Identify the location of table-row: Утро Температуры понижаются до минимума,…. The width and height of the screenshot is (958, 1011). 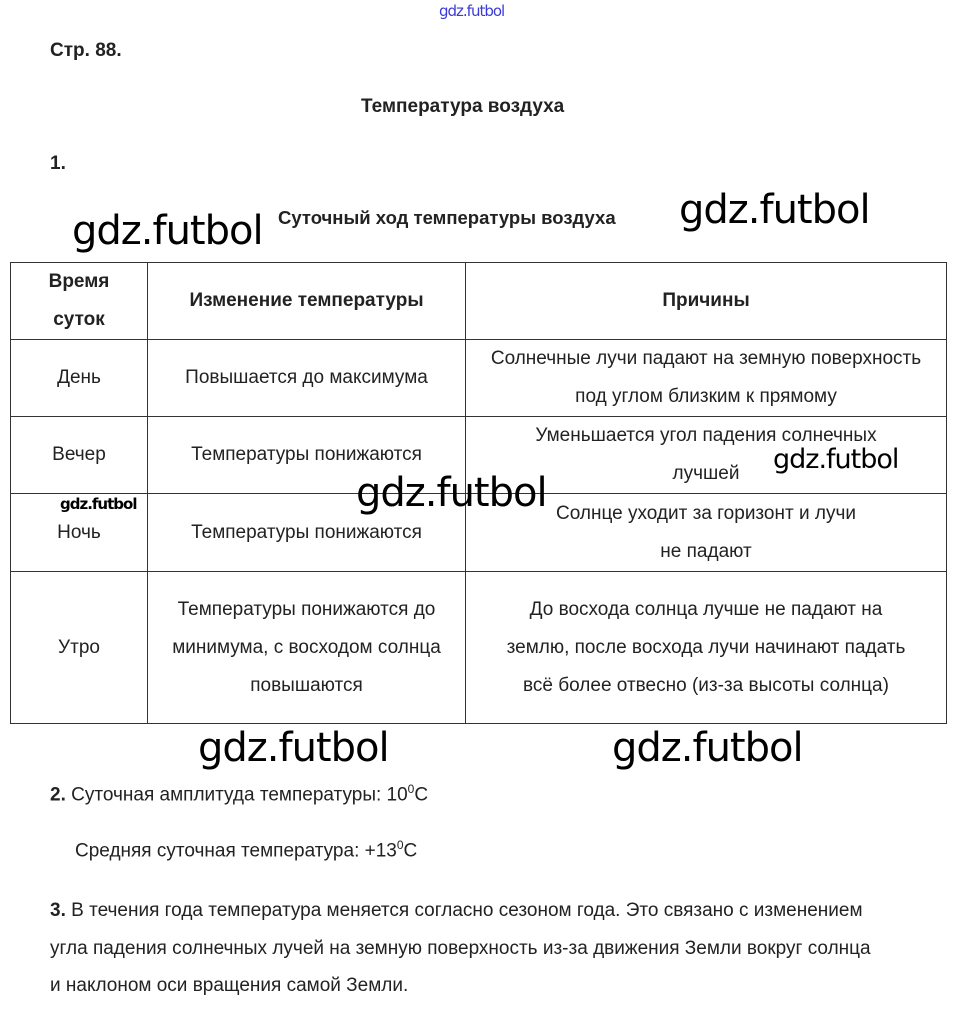
(478, 647).